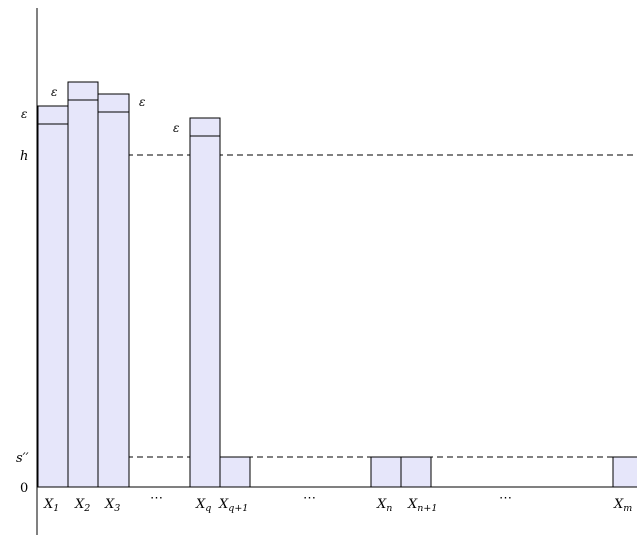  What do you see at coordinates (384, 505) in the screenshot?
I see `column-label-xn: Xn` at bounding box center [384, 505].